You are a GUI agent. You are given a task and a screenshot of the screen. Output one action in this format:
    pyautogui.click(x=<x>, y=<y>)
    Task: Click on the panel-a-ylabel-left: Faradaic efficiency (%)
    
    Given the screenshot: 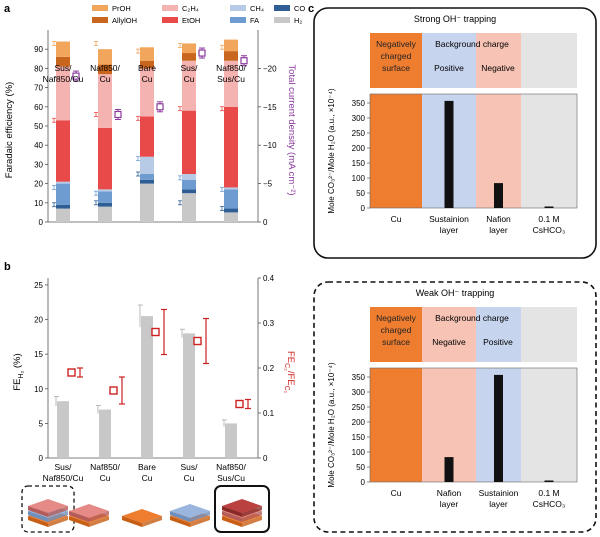 What is the action you would take?
    pyautogui.click(x=9, y=130)
    